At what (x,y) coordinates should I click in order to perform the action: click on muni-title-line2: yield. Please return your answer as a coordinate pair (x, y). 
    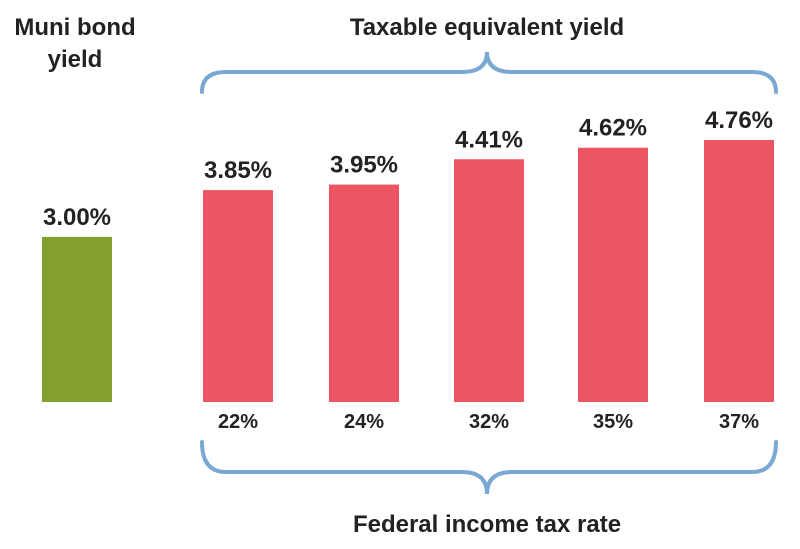
    Looking at the image, I should click on (75, 59).